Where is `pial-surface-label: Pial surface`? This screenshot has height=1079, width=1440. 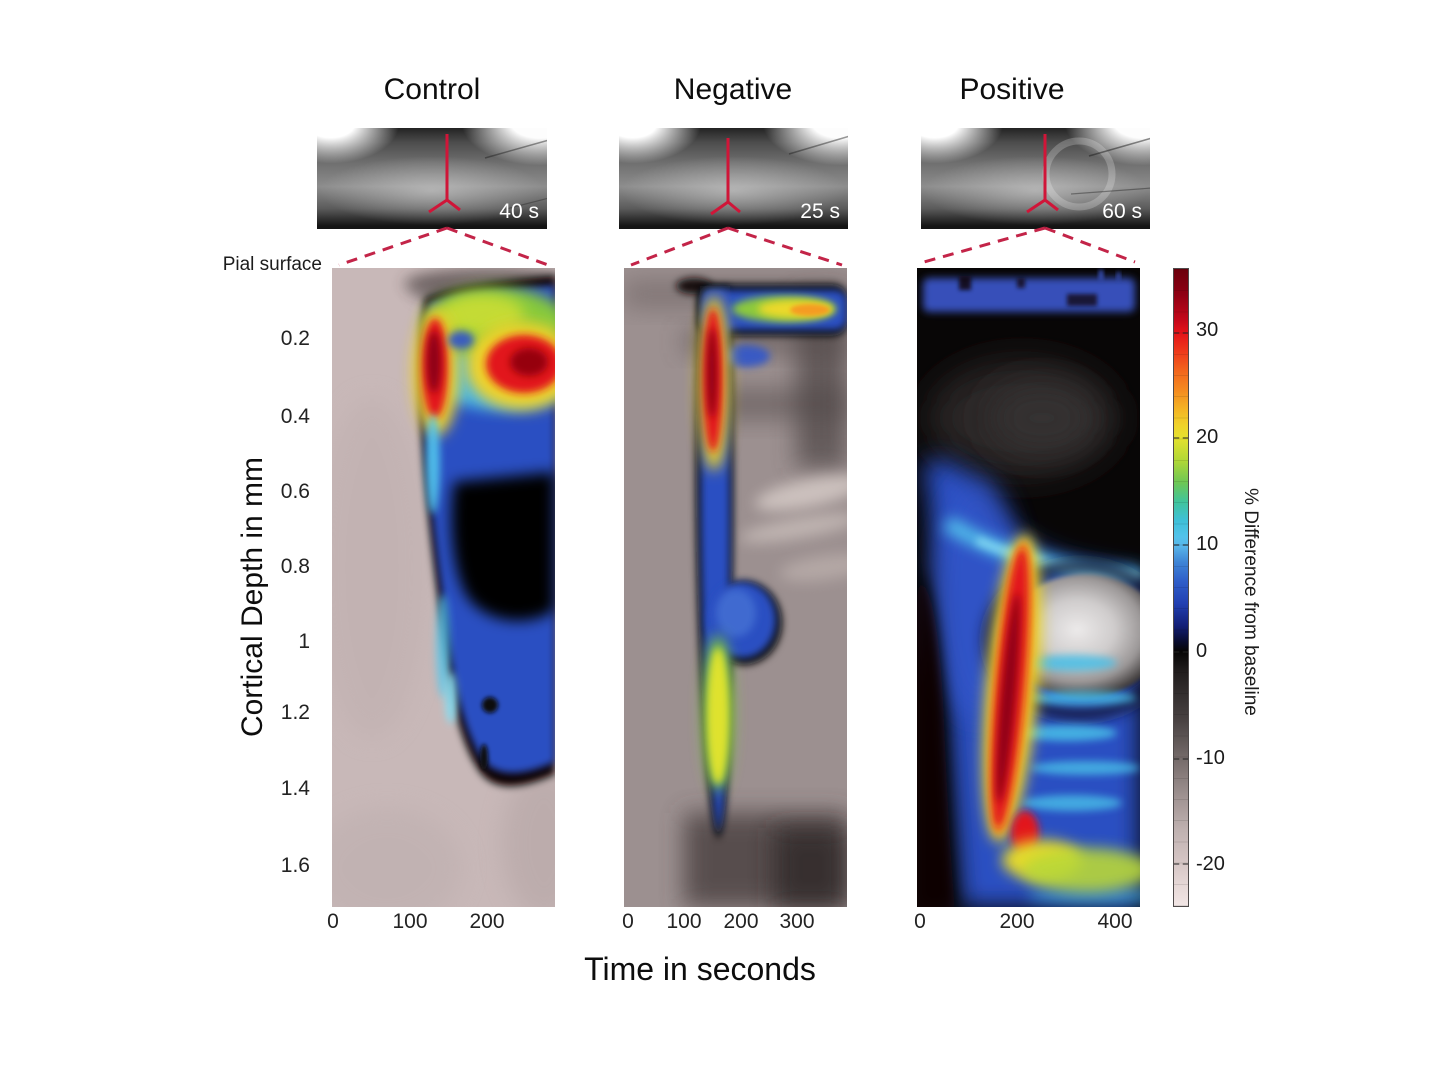 pial-surface-label: Pial surface is located at coordinates (272, 264).